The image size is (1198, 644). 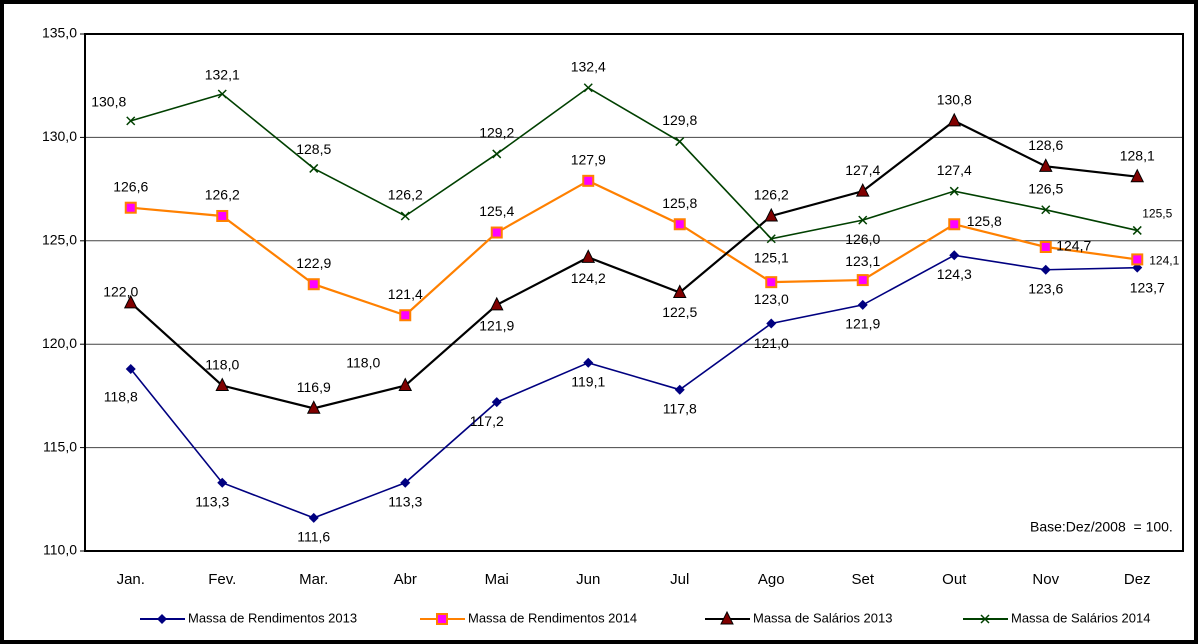 What do you see at coordinates (1045, 188) in the screenshot?
I see `data-label: 126,5` at bounding box center [1045, 188].